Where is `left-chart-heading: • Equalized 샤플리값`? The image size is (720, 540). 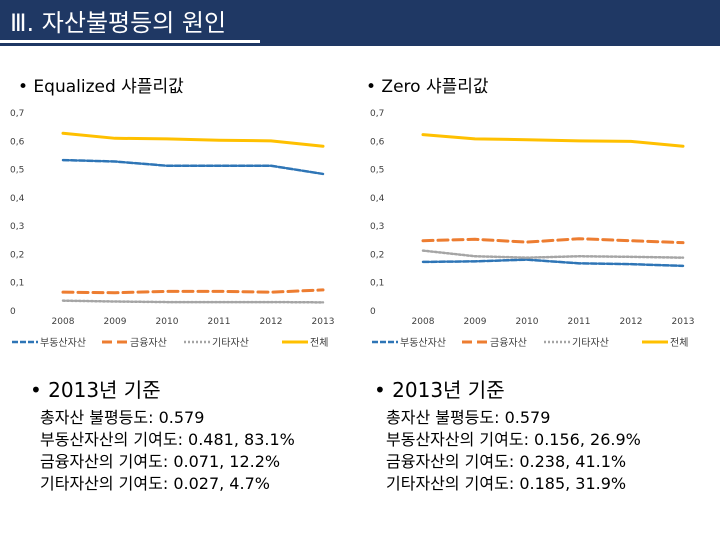
left-chart-heading: • Equalized 샤플리값 is located at coordinates (101, 87).